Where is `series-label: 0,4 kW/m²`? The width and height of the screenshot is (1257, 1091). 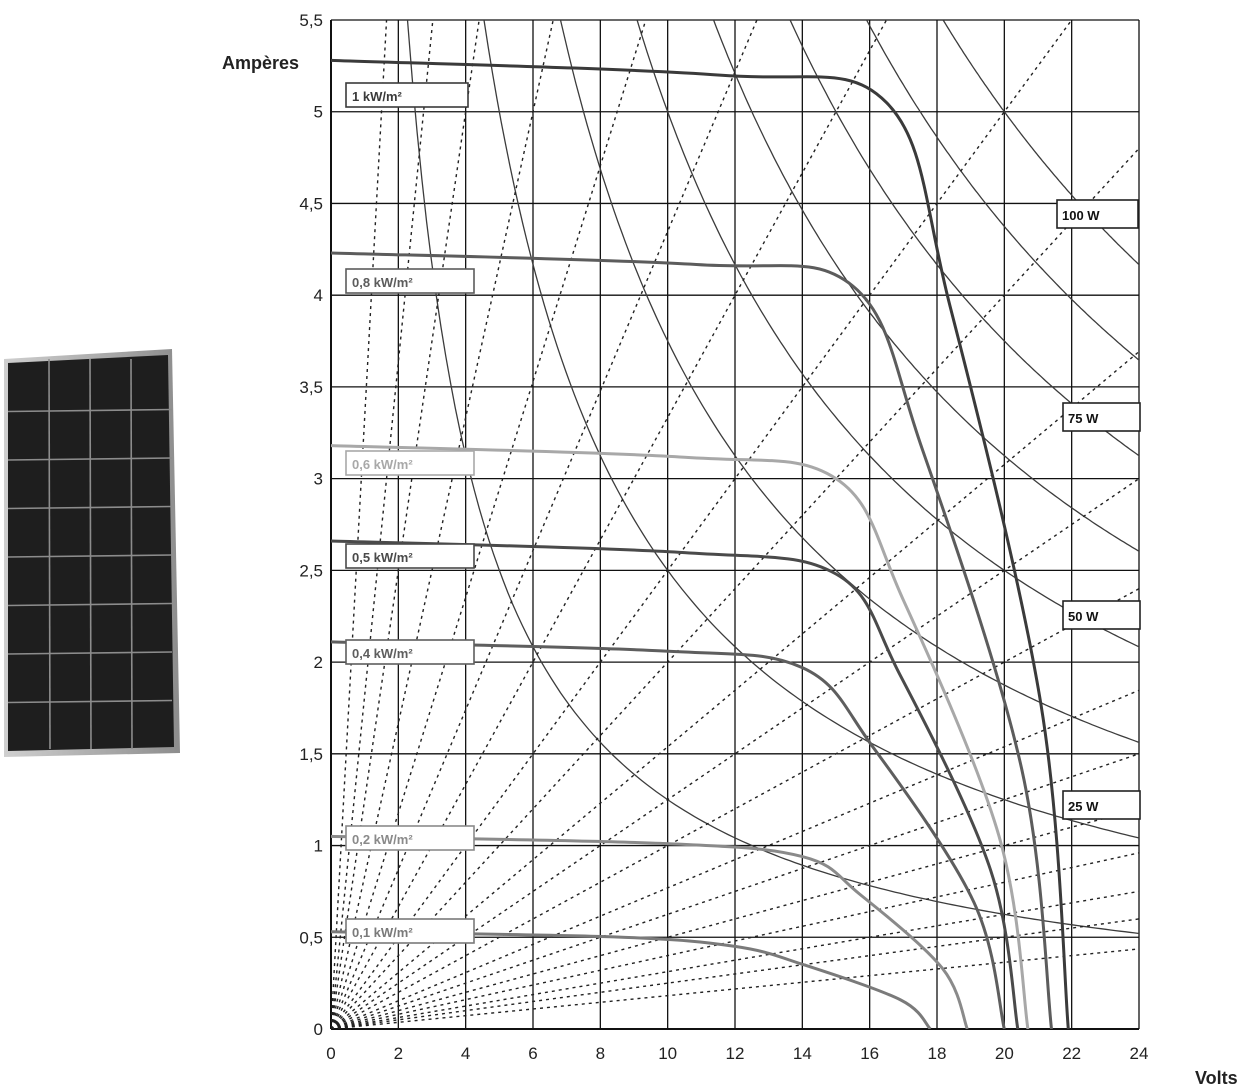 series-label: 0,4 kW/m² is located at coordinates (382, 653).